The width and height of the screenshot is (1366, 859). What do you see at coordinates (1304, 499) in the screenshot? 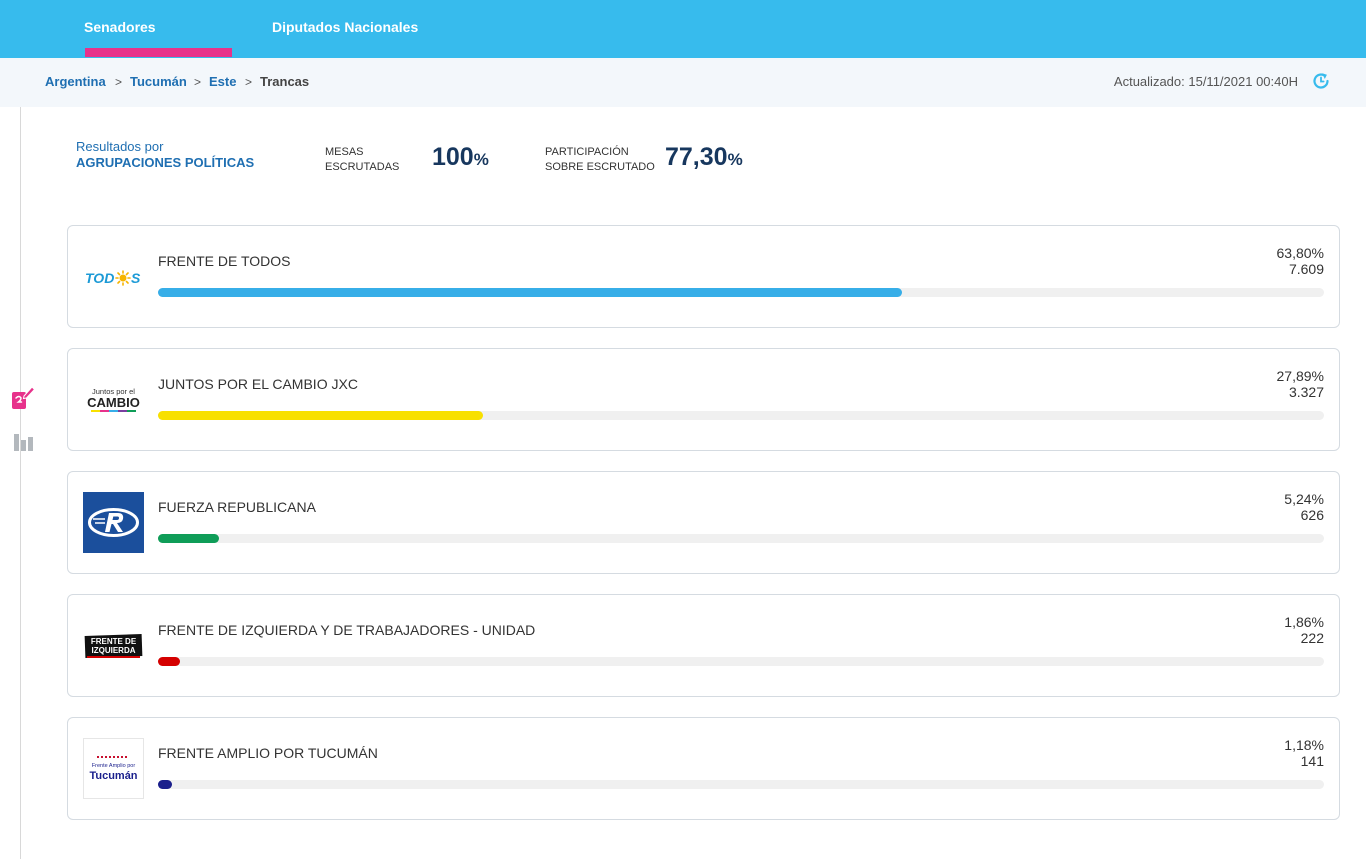
I see `party-percentage: 5,24%` at bounding box center [1304, 499].